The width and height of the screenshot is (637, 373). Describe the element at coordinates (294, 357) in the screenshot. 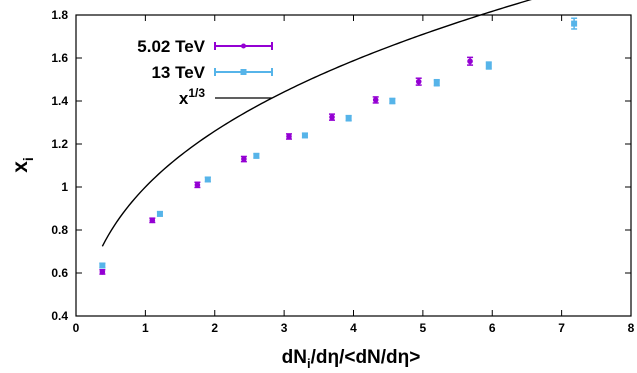

I see `x-axis-label-base: dN` at that location.